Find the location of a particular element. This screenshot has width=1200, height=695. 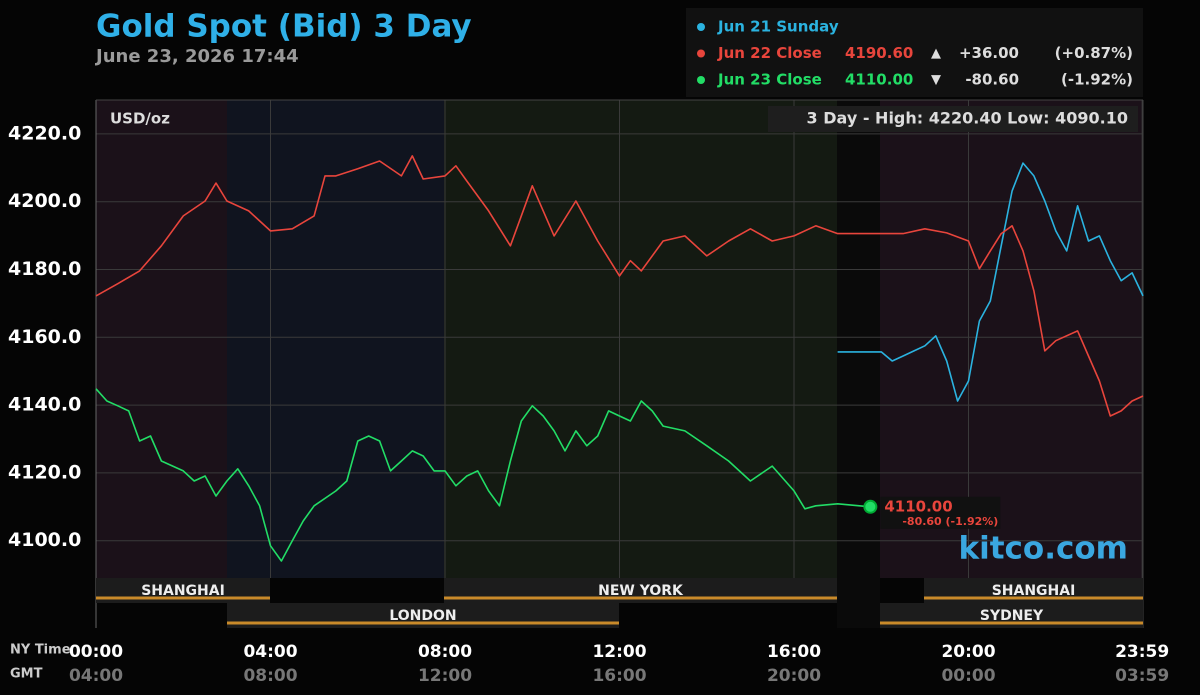

x2-tick-label: 00:00 is located at coordinates (968, 676).